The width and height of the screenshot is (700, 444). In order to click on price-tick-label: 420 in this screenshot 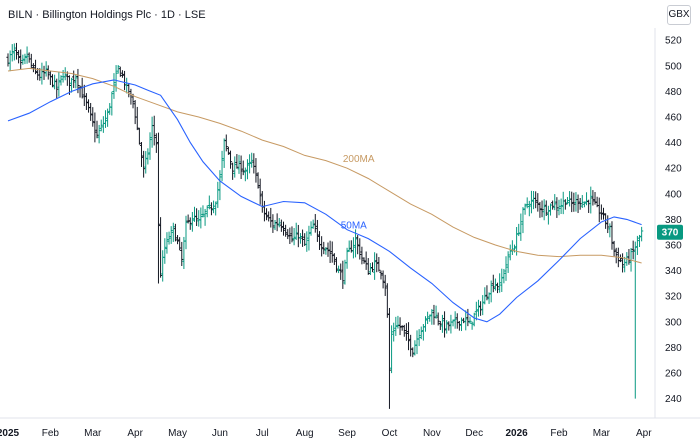, I will do `click(673, 169)`.